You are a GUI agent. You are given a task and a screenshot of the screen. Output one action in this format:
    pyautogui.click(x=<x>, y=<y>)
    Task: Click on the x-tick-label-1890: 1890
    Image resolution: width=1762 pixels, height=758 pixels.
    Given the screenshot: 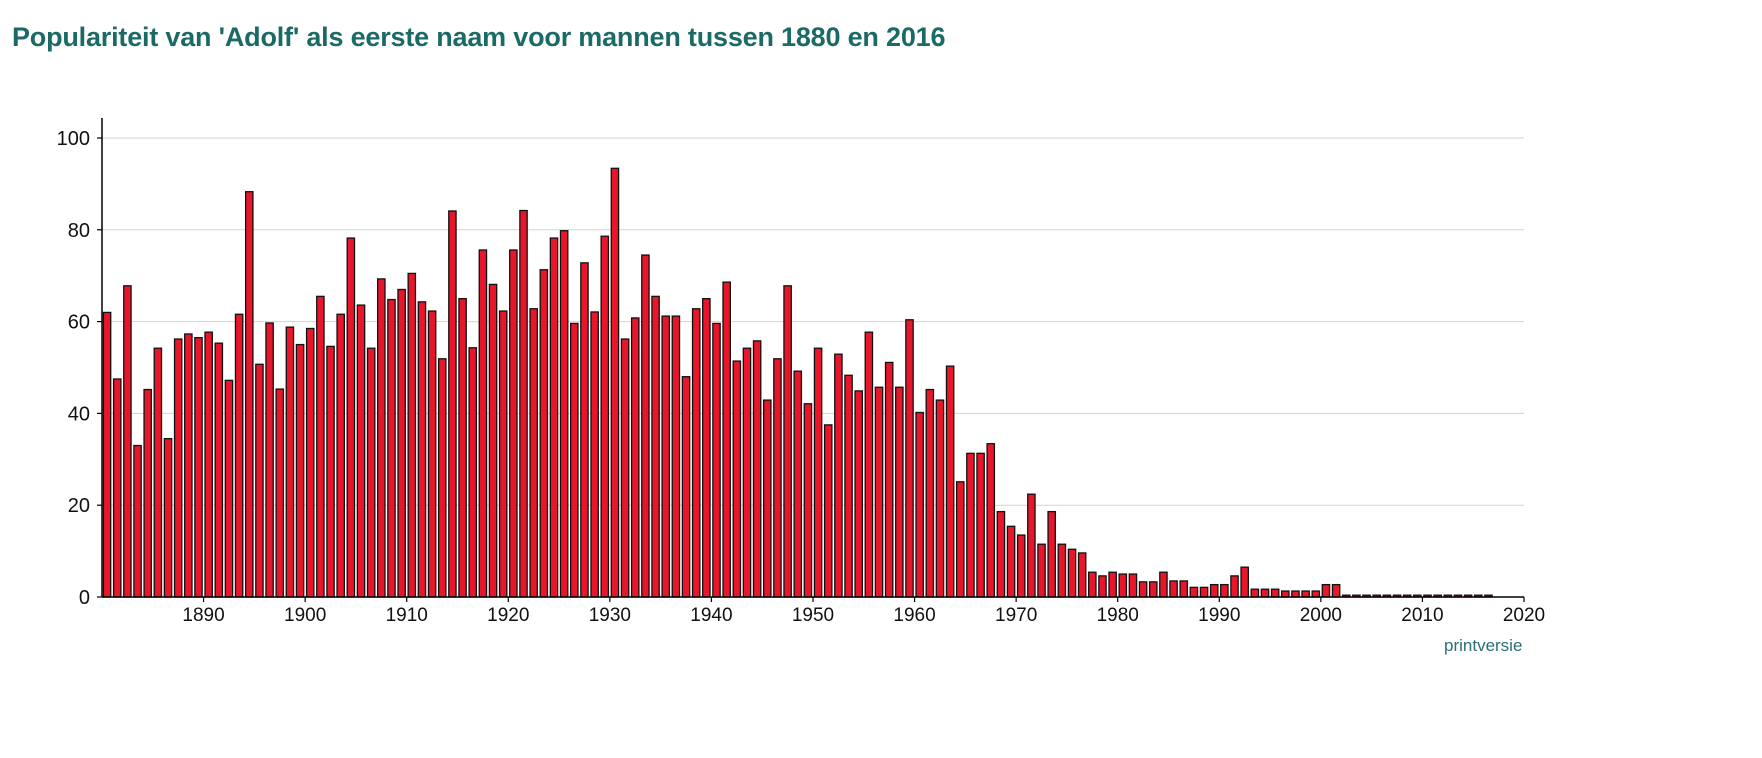 What is the action you would take?
    pyautogui.click(x=203, y=615)
    